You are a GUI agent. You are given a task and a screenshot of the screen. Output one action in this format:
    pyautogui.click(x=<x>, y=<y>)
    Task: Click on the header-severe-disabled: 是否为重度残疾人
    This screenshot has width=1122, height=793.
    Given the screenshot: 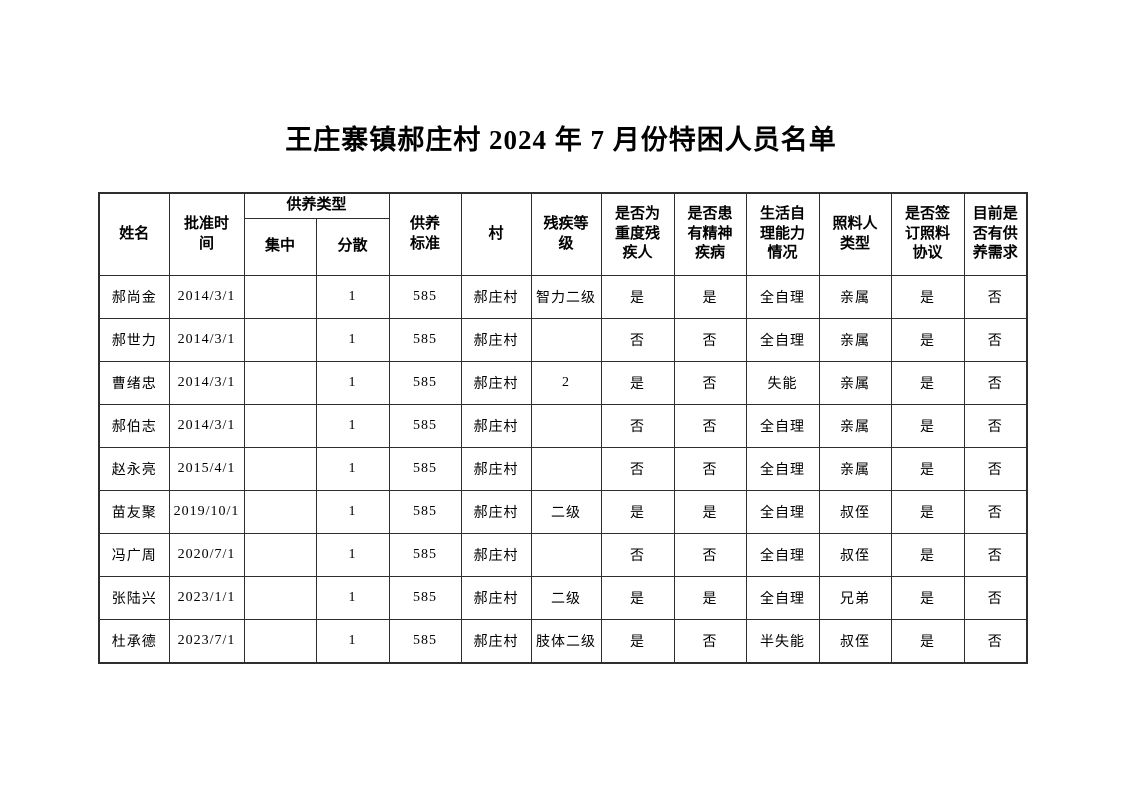 What is the action you would take?
    pyautogui.click(x=637, y=234)
    